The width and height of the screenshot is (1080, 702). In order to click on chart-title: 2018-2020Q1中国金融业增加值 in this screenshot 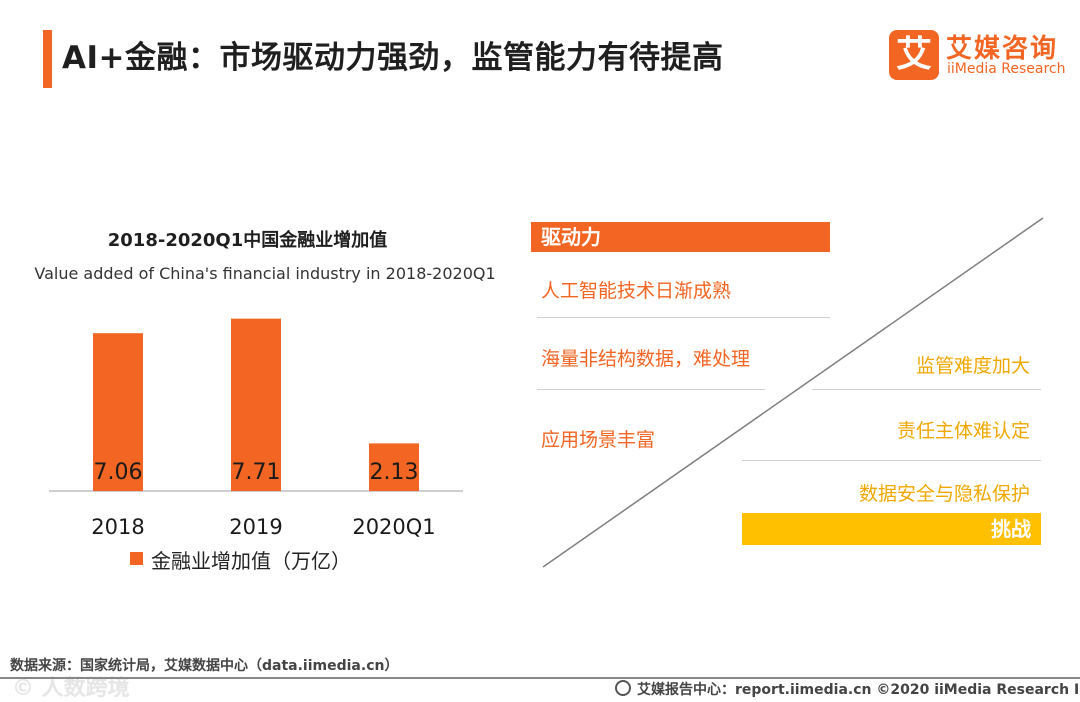, I will do `click(247, 240)`.